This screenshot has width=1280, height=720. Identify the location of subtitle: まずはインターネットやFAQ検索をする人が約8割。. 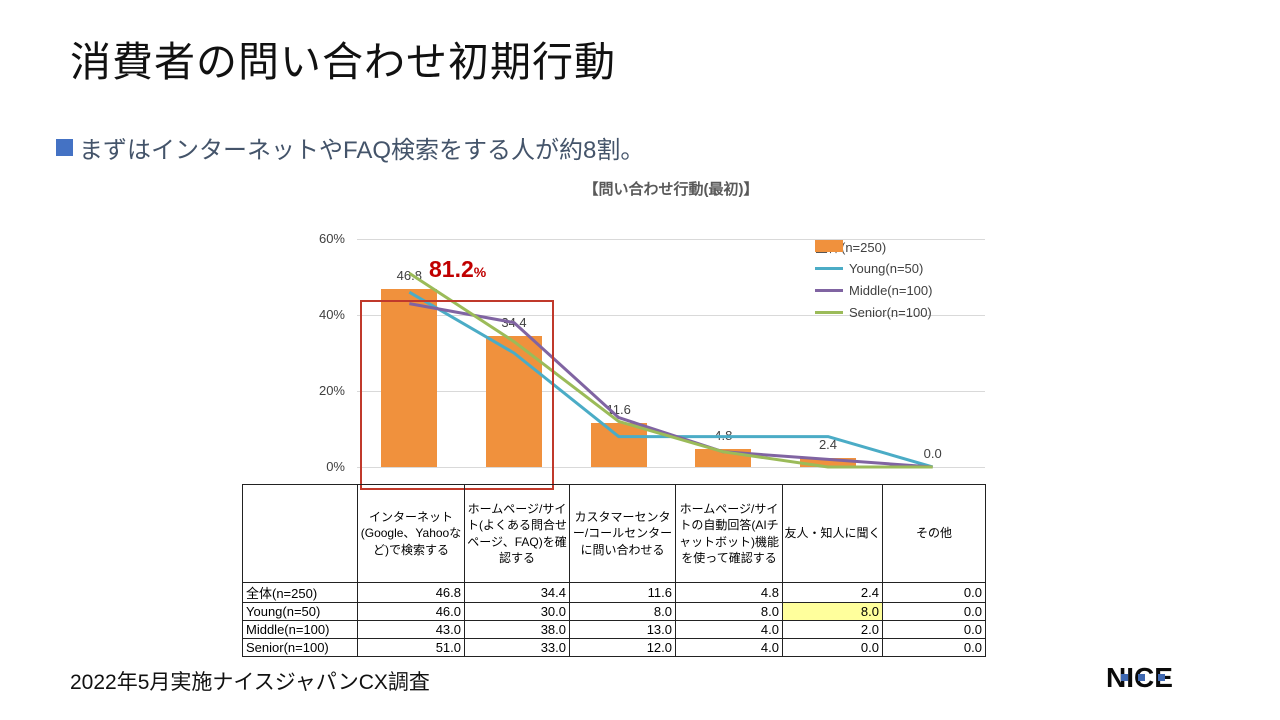
(350, 147).